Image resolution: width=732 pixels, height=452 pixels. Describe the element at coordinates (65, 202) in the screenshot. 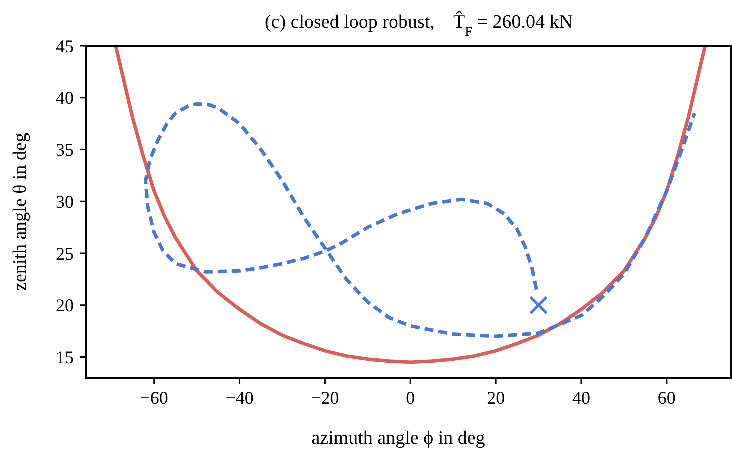

I see `y-tick-label: 30` at that location.